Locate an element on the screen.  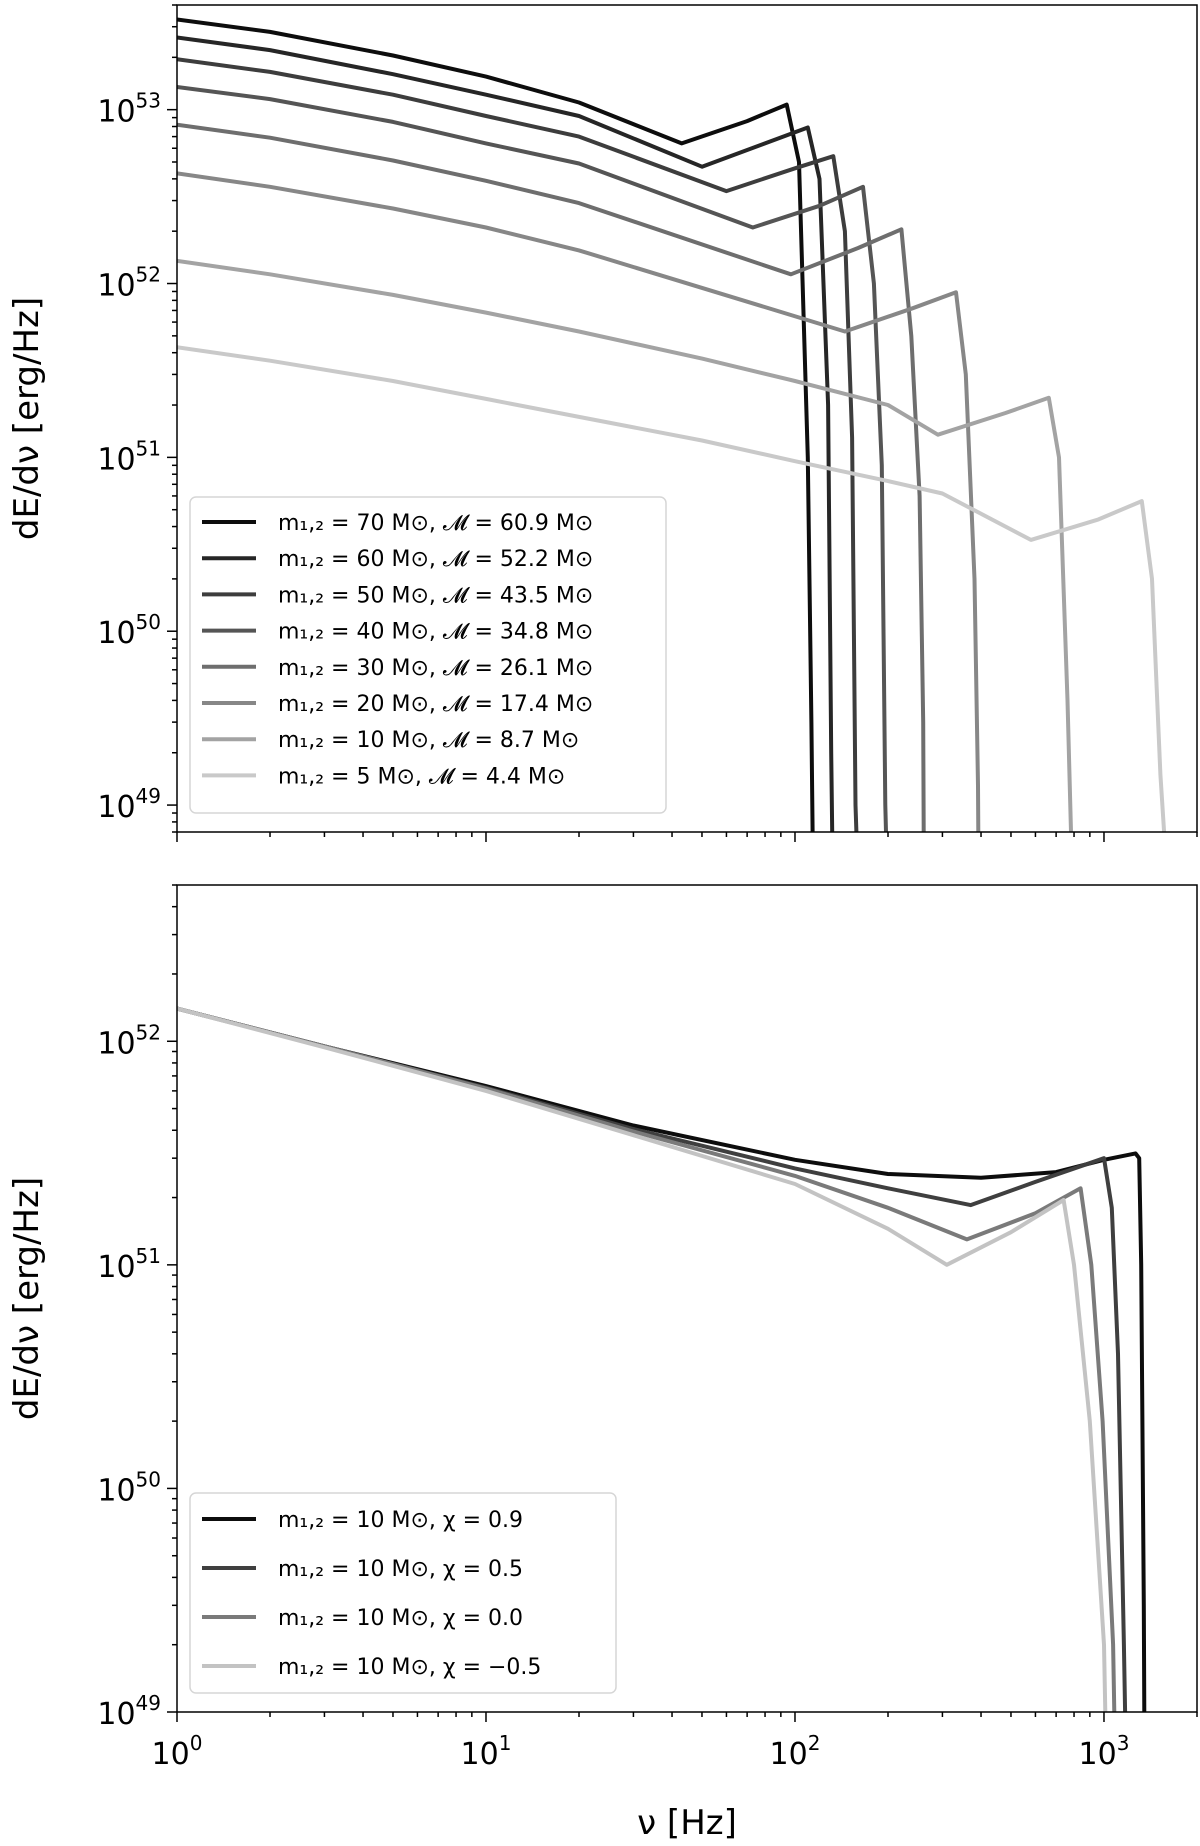
x-tick-label: 10² is located at coordinates (795, 1751).